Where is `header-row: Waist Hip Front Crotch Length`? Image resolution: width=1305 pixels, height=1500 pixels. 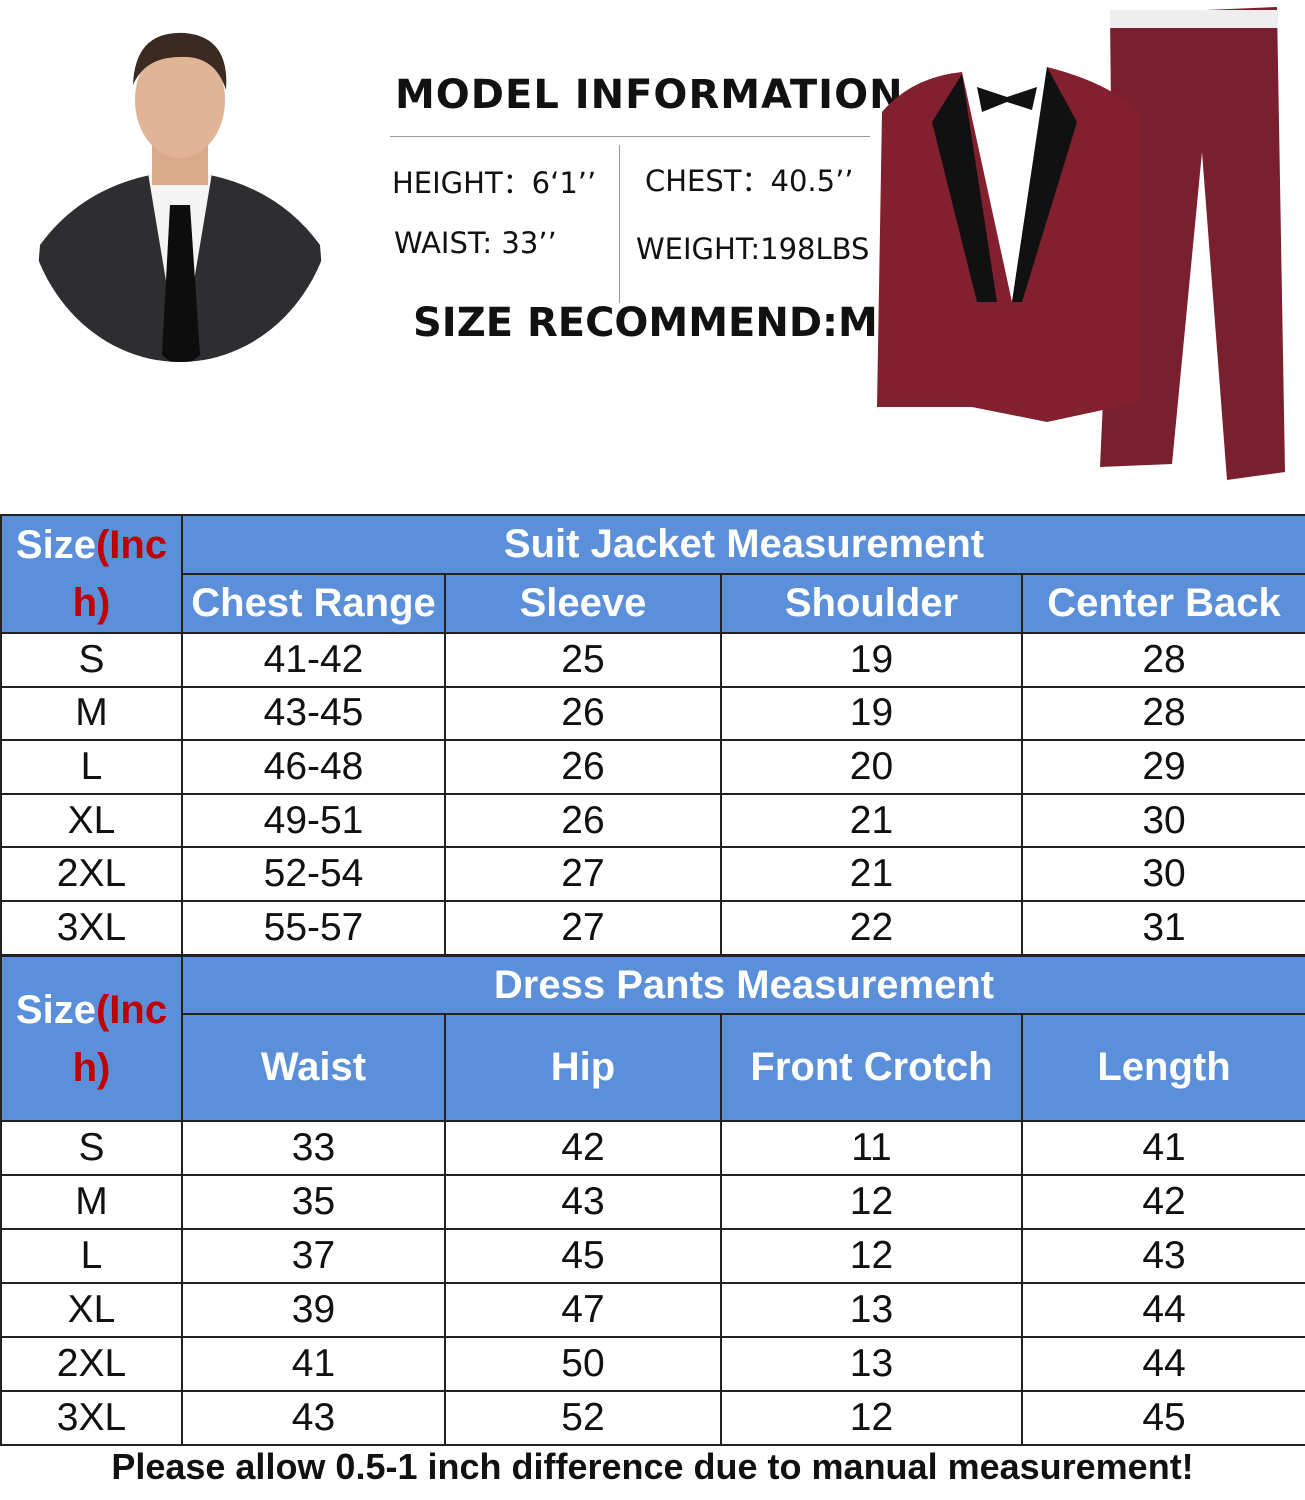 header-row: Waist Hip Front Crotch Length is located at coordinates (653, 1067).